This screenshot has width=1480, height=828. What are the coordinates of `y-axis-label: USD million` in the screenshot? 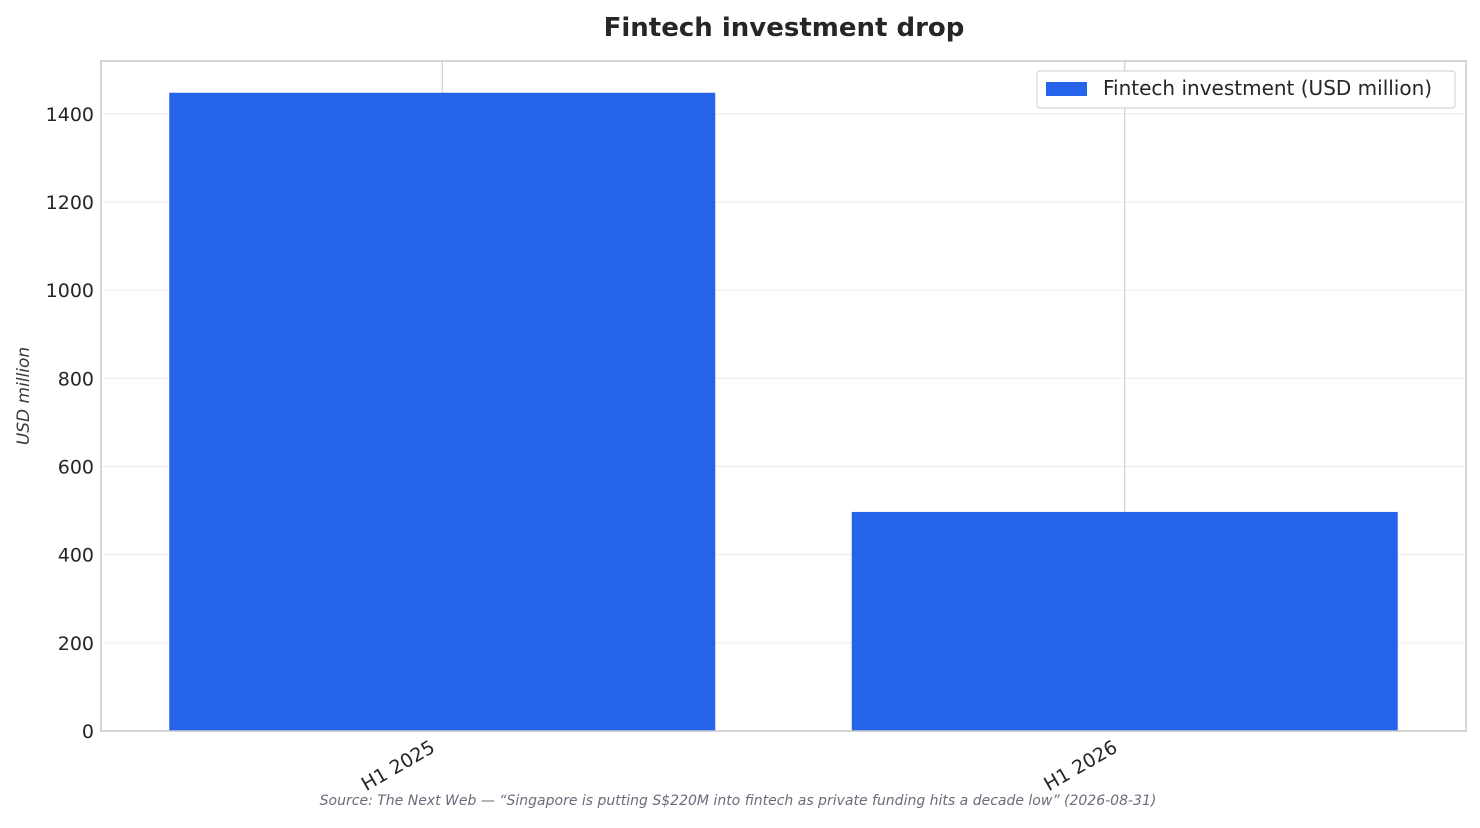 It's located at (24, 396).